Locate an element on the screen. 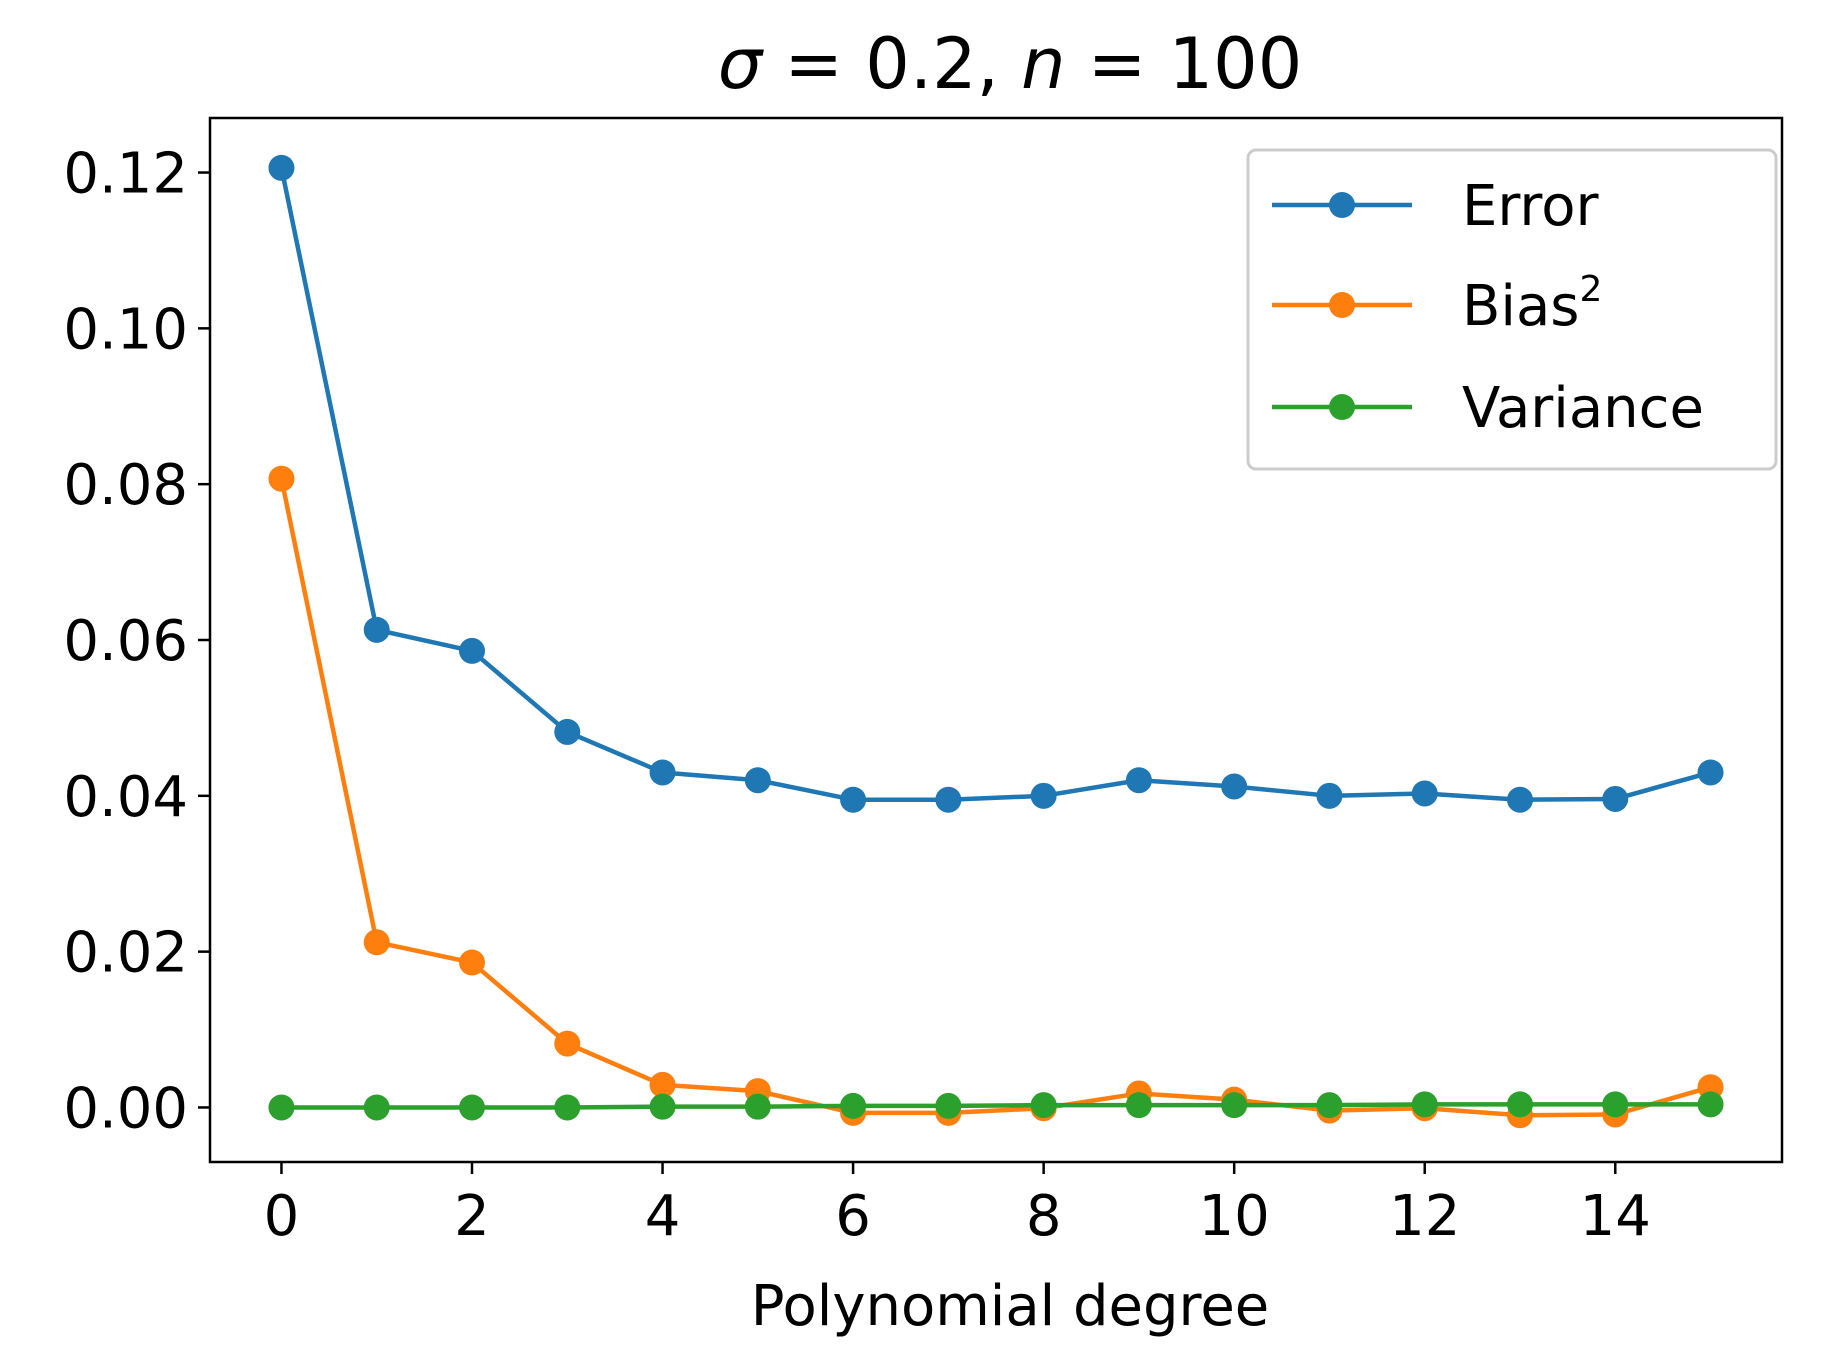 The image size is (1832, 1363). legend-label-error: Error is located at coordinates (1530, 206).